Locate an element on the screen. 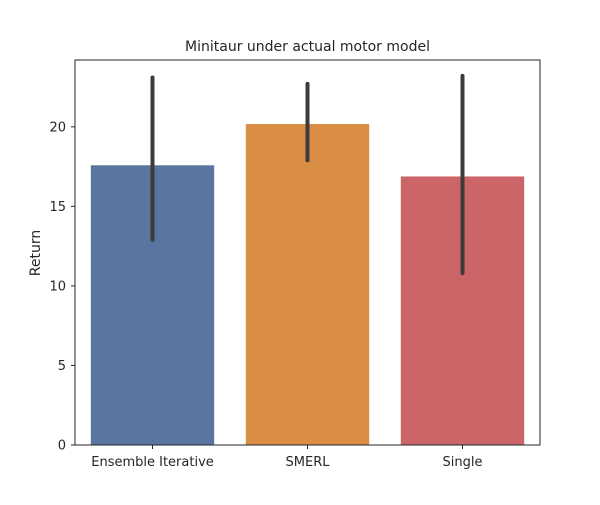 This screenshot has height=505, width=600. y-axis-label: Return is located at coordinates (36, 253).